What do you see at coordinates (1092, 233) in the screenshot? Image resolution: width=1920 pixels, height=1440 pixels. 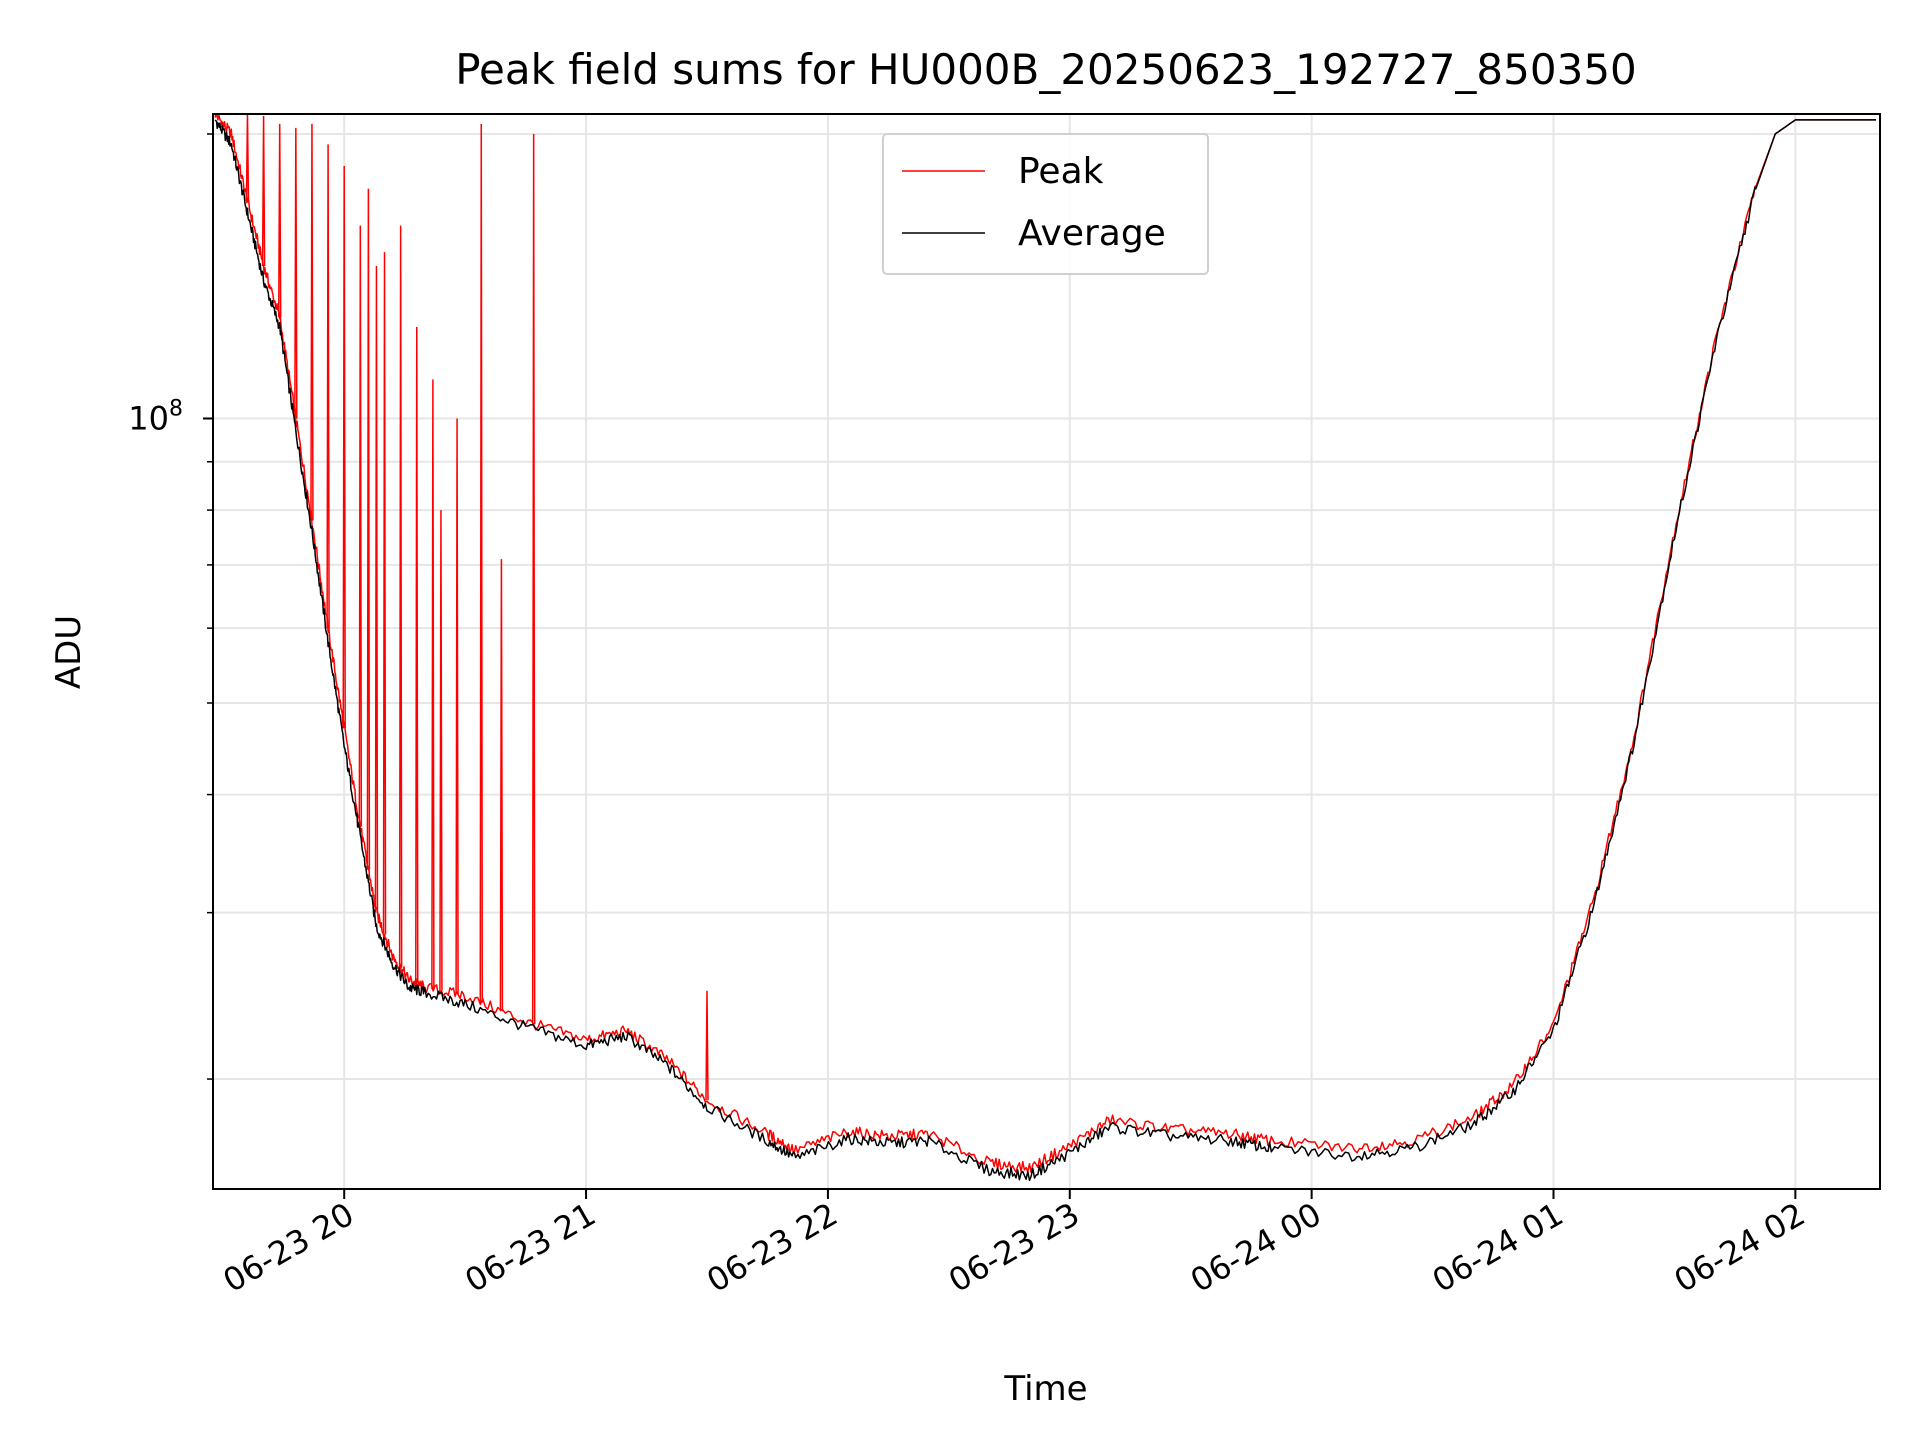 I see `legend-average-label: Average` at bounding box center [1092, 233].